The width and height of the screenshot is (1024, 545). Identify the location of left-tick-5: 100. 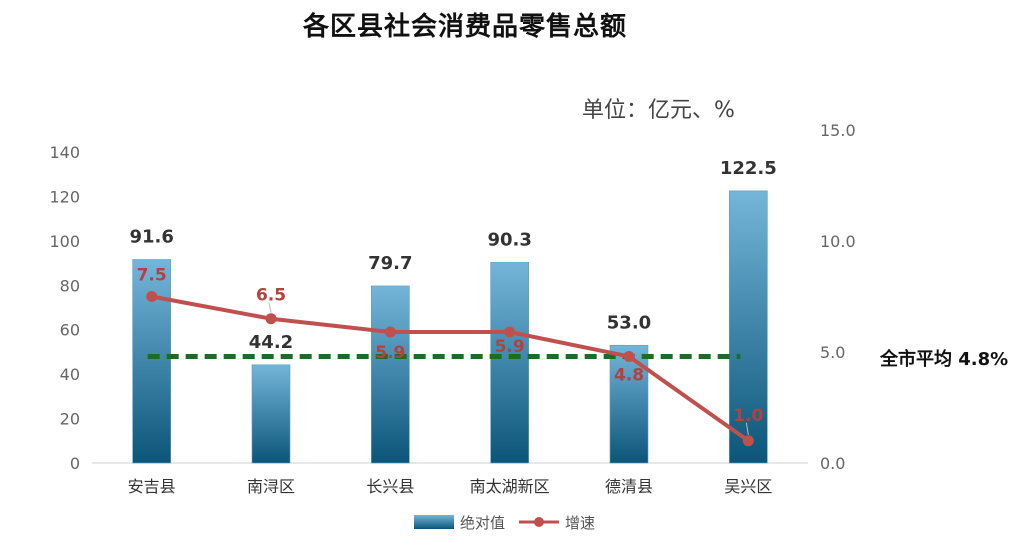
(64, 241).